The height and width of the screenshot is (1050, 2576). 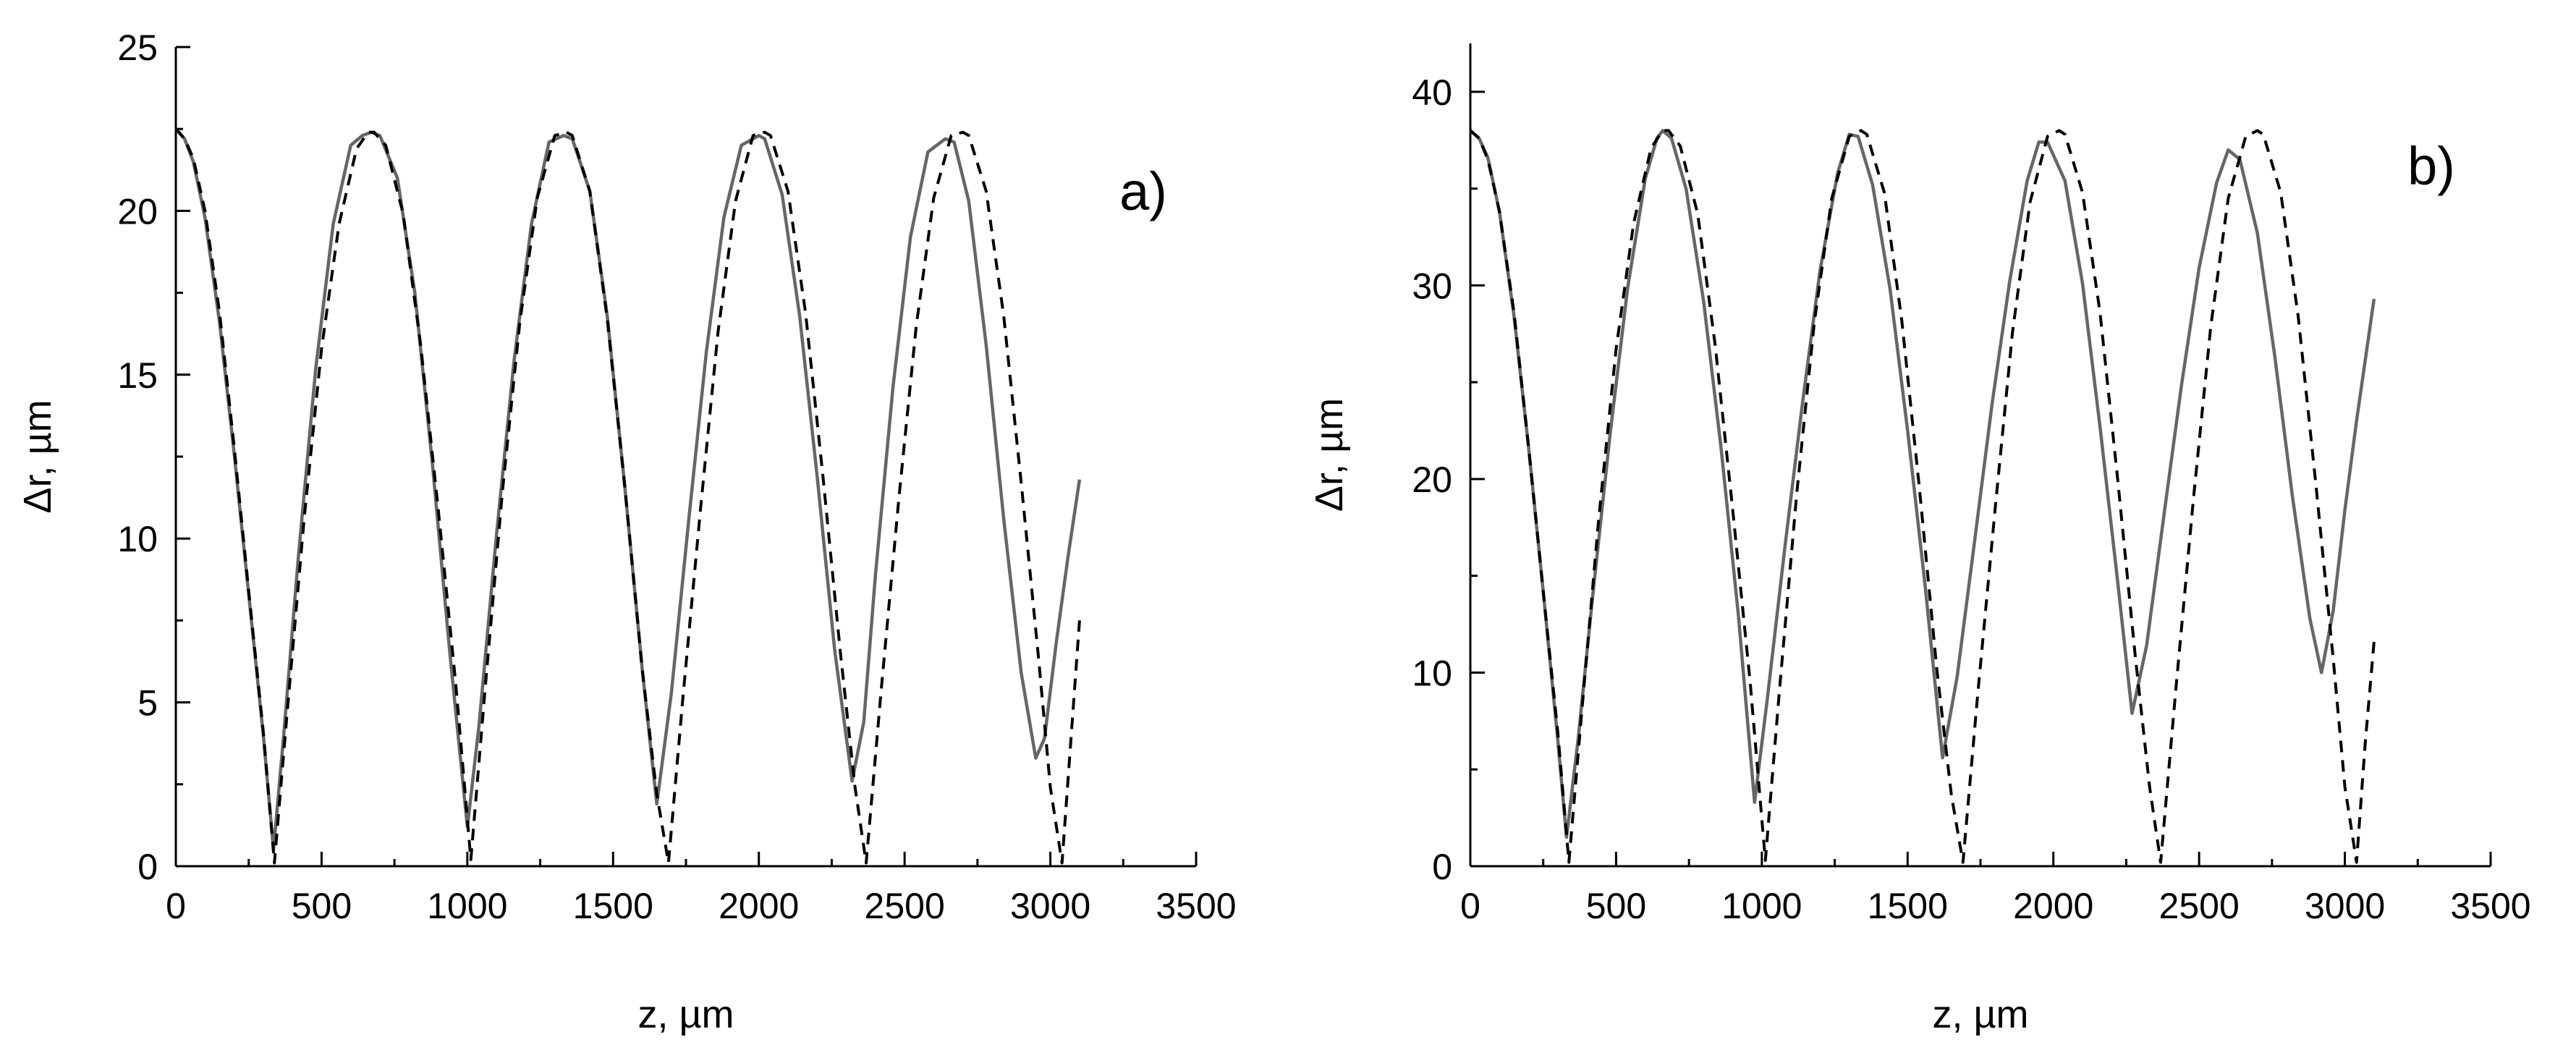 What do you see at coordinates (1432, 286) in the screenshot?
I see `y-tick-label: 30` at bounding box center [1432, 286].